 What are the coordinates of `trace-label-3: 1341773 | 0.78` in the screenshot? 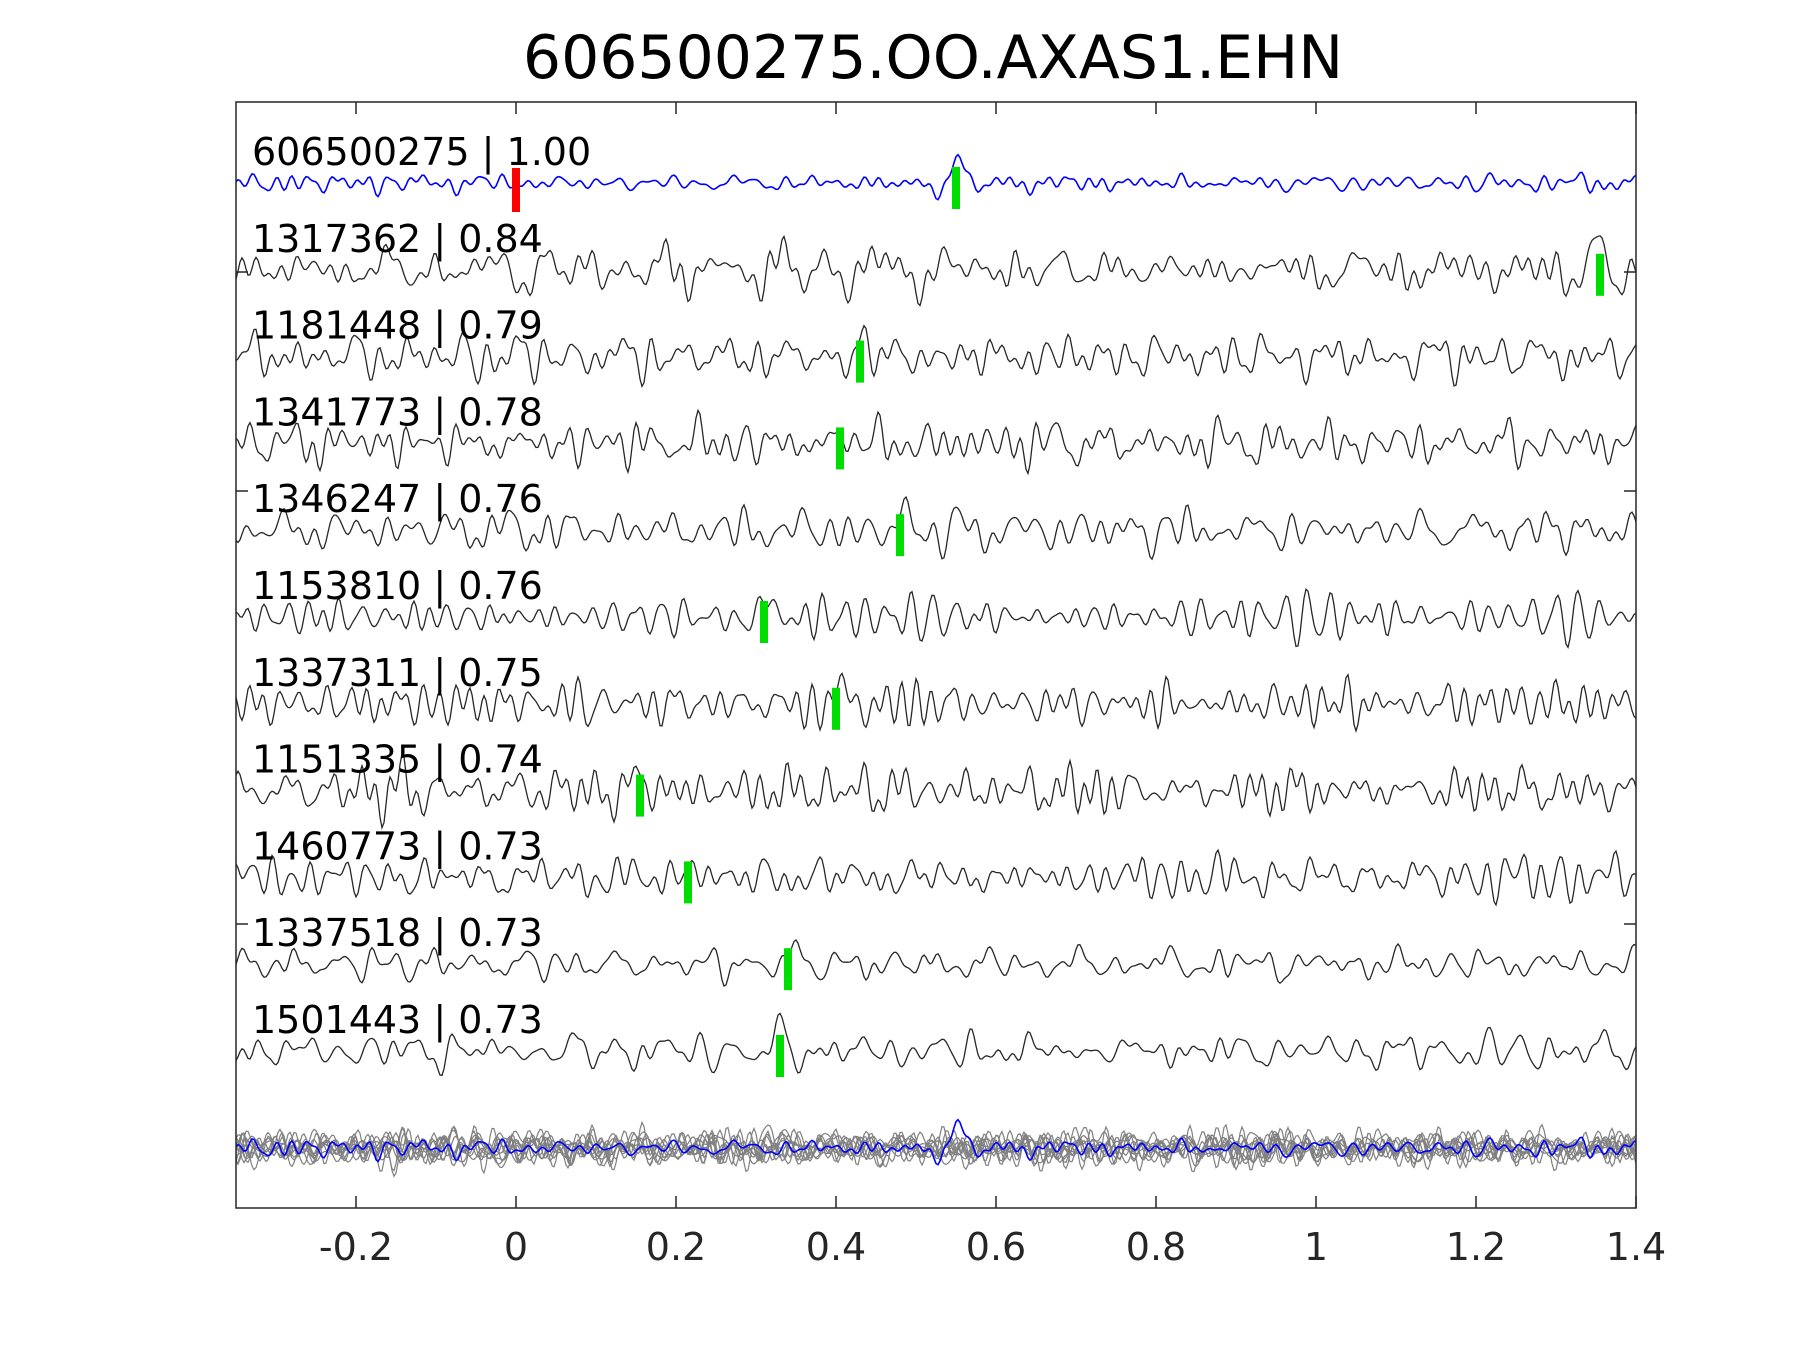 It's located at (397, 412).